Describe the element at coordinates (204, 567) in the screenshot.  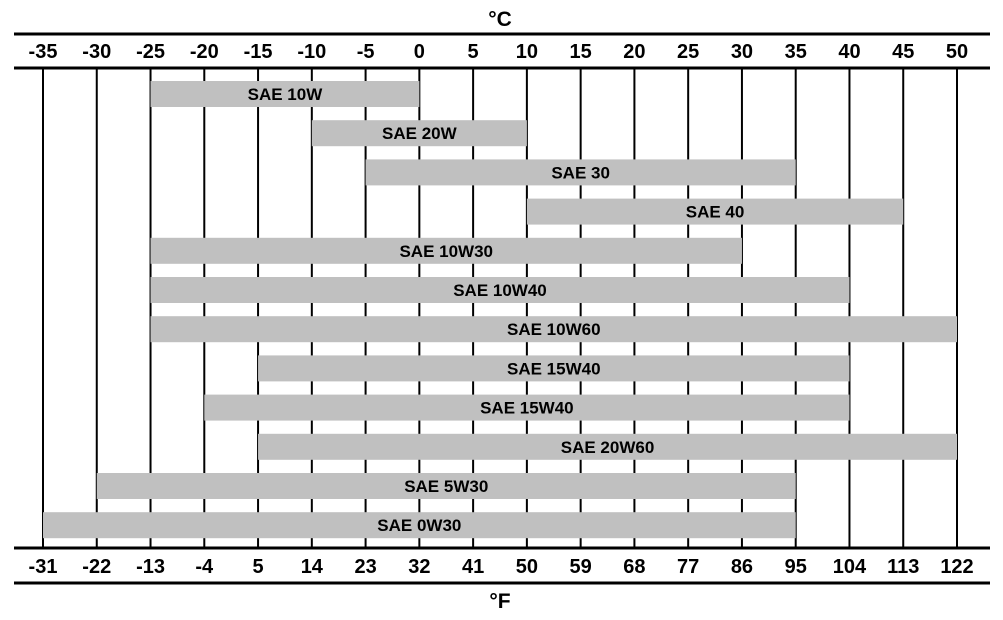
I see `fahrenheit-tick-label: -4` at that location.